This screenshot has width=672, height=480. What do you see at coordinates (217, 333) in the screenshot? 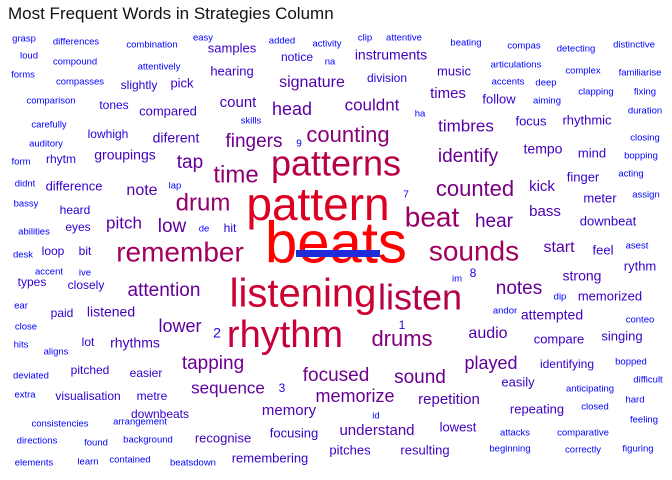
I see `word-2: 2` at bounding box center [217, 333].